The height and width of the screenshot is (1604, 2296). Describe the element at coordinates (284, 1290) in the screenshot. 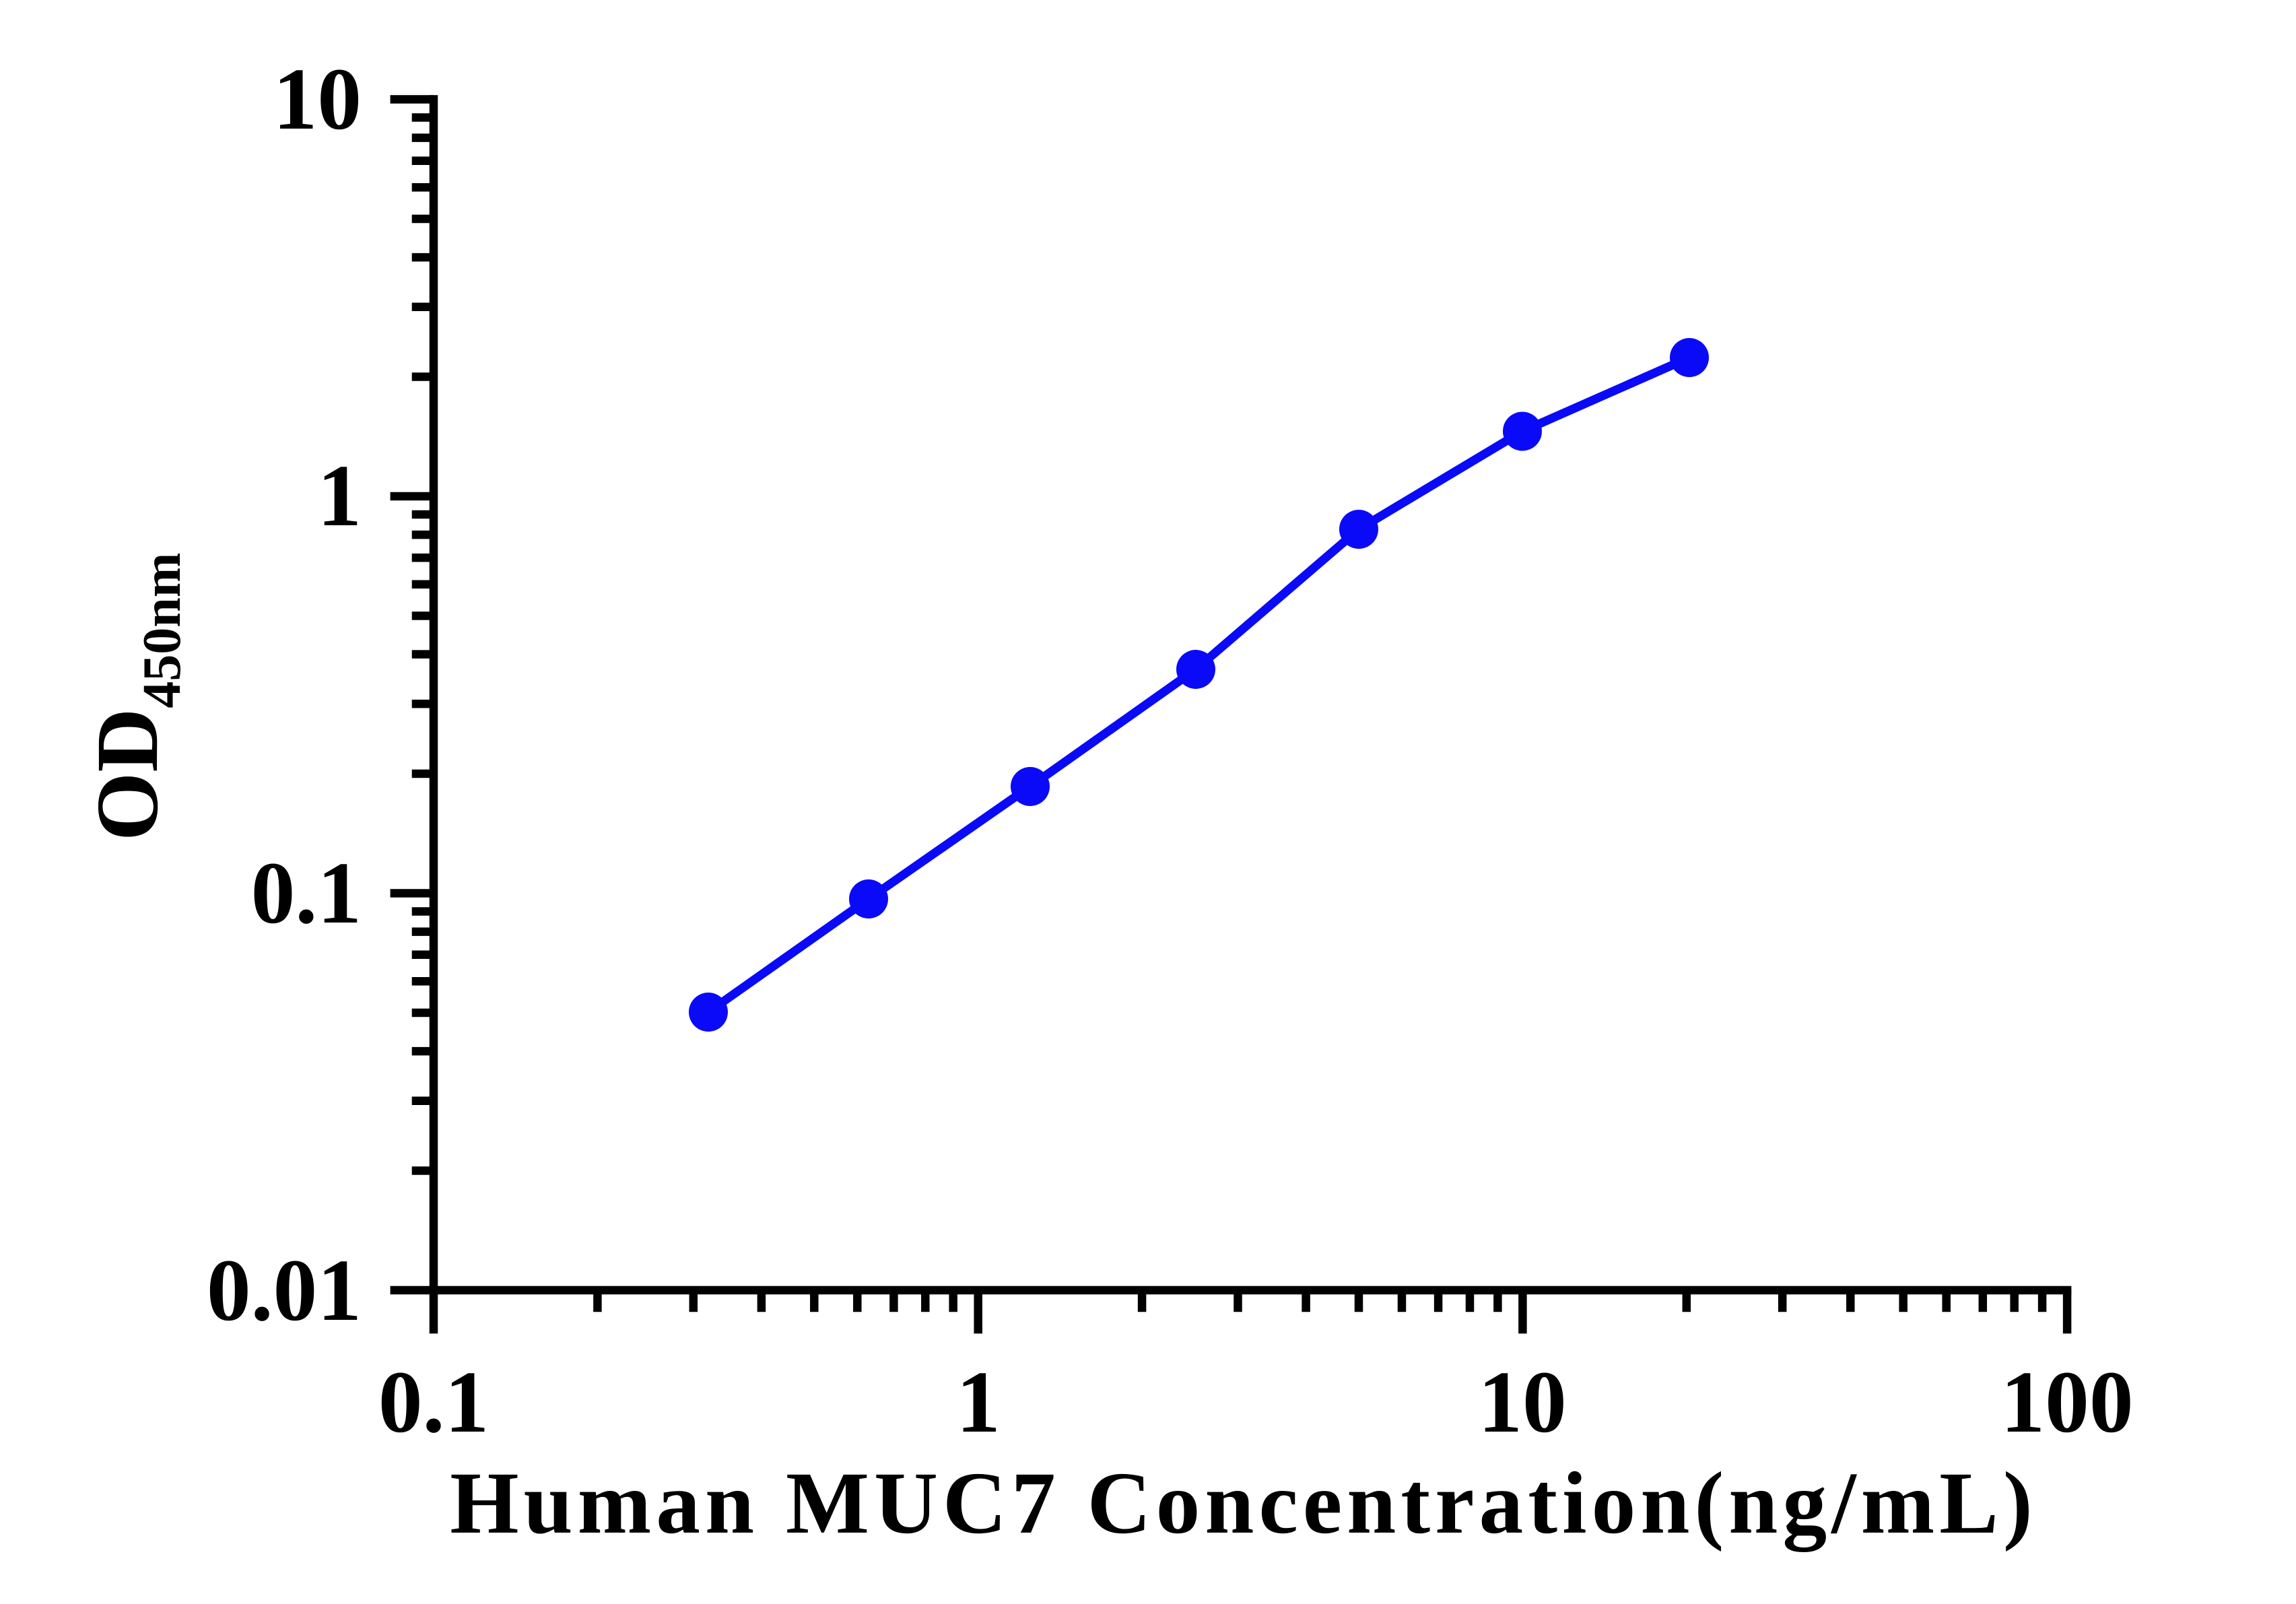

I see `svg-text: 0.01` at that location.